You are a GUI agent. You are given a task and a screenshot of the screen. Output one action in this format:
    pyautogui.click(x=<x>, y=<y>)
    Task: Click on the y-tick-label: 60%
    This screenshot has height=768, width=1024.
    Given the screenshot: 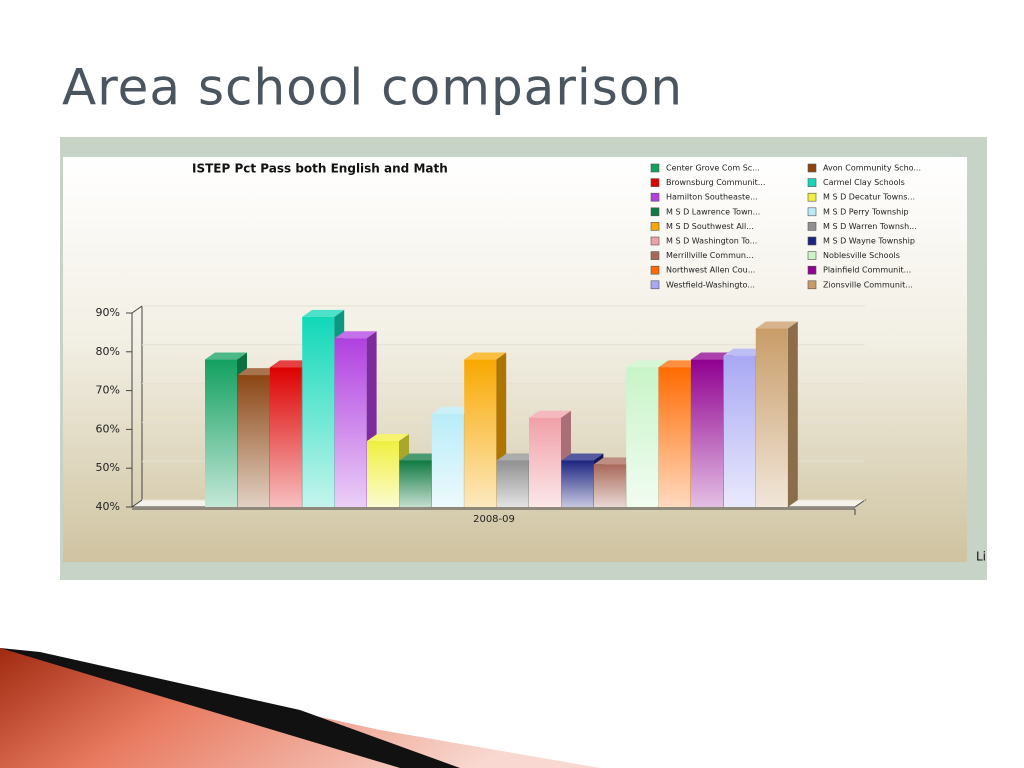 What is the action you would take?
    pyautogui.click(x=108, y=428)
    